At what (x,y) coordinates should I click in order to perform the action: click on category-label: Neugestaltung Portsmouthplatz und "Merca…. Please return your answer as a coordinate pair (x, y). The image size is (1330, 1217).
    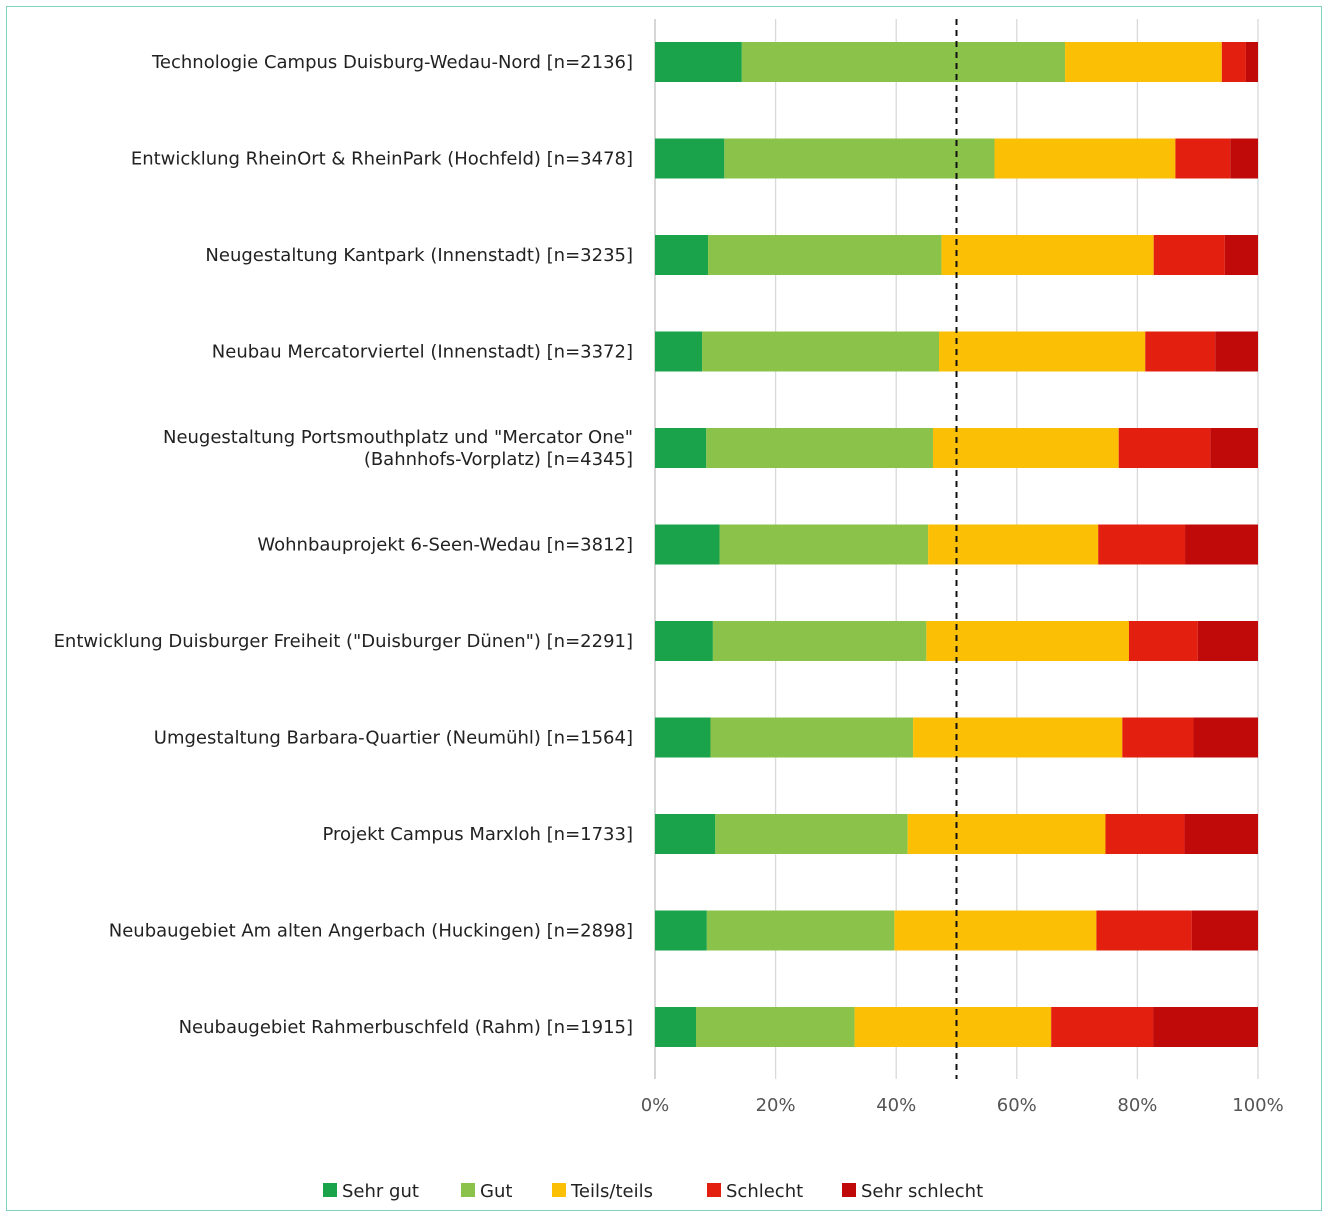
    Looking at the image, I should click on (398, 437).